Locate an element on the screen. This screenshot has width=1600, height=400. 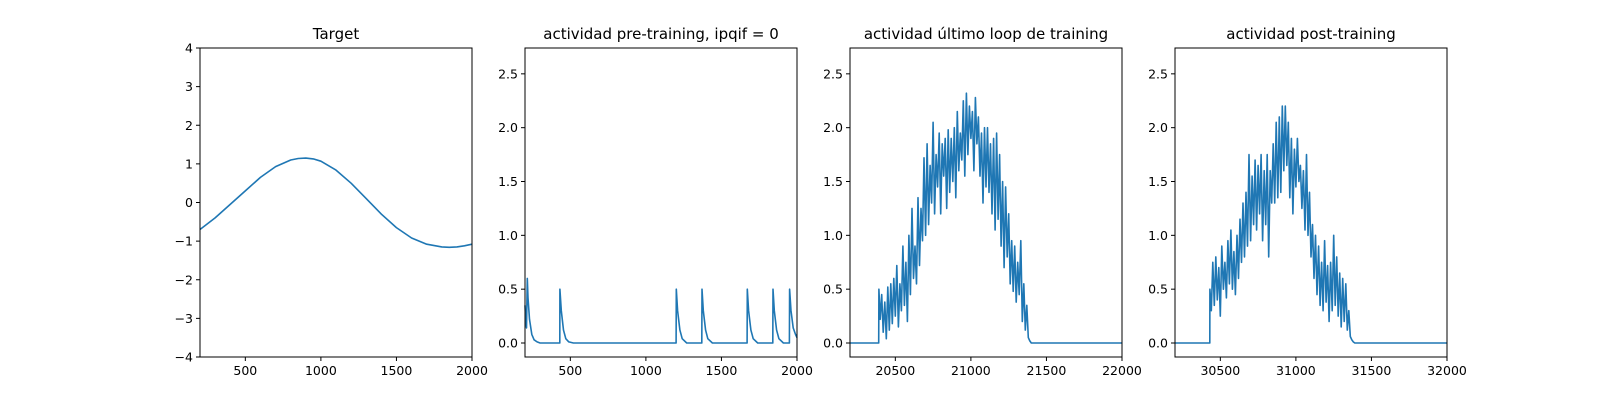
y-tick-label: 0 is located at coordinates (189, 202).